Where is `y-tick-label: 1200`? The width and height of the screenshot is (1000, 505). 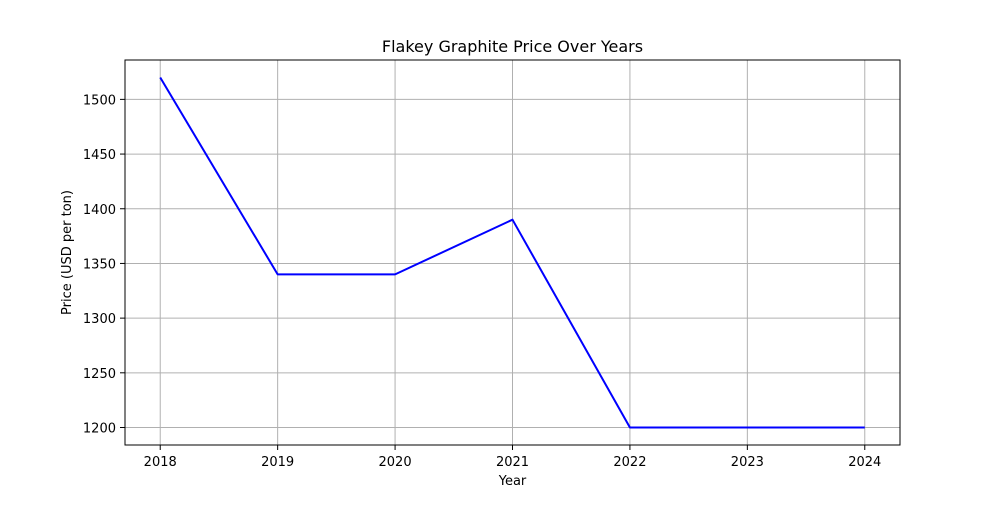 y-tick-label: 1200 is located at coordinates (99, 429).